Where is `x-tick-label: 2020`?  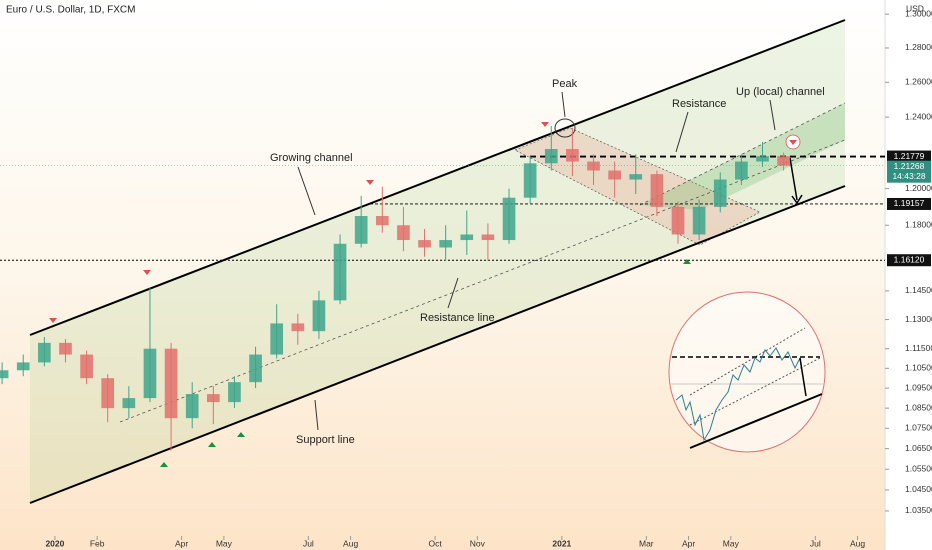 x-tick-label: 2020 is located at coordinates (54, 543).